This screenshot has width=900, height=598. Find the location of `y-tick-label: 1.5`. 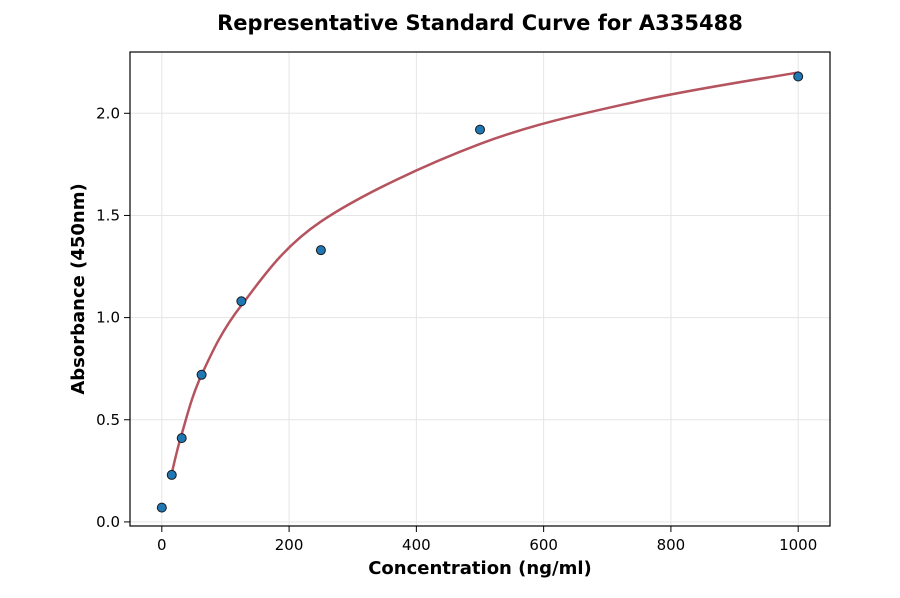

y-tick-label: 1.5 is located at coordinates (108, 215).